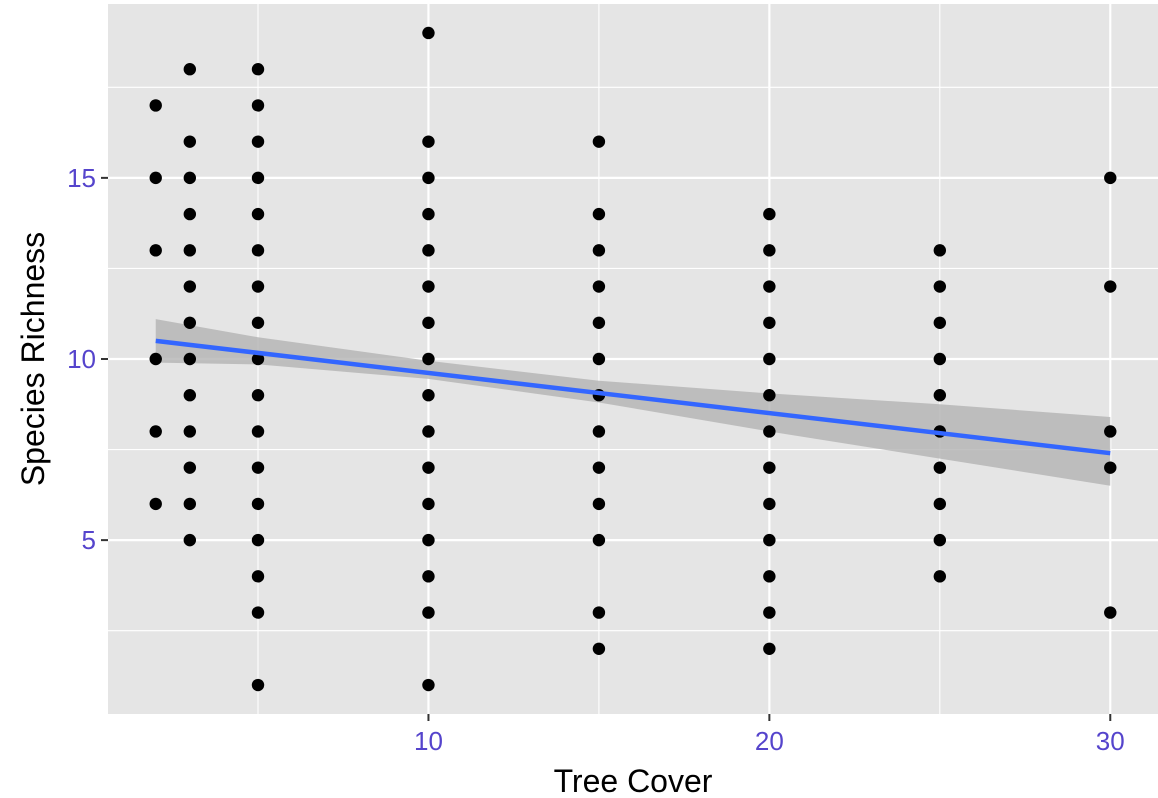 The height and width of the screenshot is (798, 1158). Describe the element at coordinates (33, 359) in the screenshot. I see `y-axis-title: Species Richness` at that location.